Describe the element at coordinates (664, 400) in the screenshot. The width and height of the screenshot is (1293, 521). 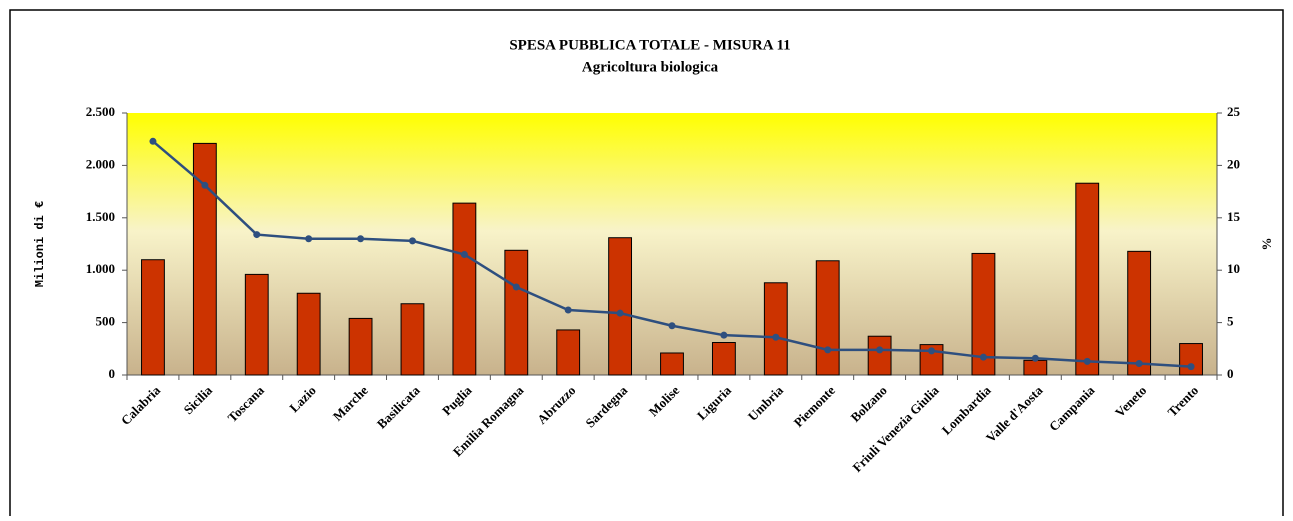
I see `x-tick-label: Molise` at that location.